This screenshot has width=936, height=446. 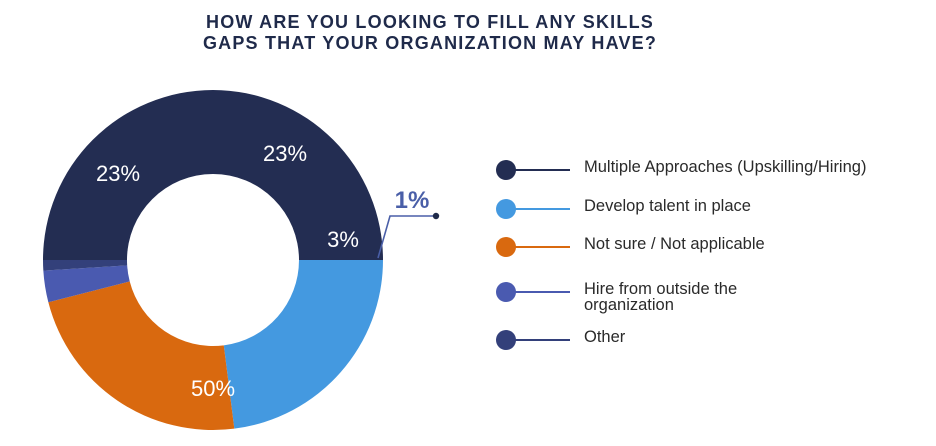 I want to click on legend-item: Not sure / Not applicable, so click(x=706, y=248).